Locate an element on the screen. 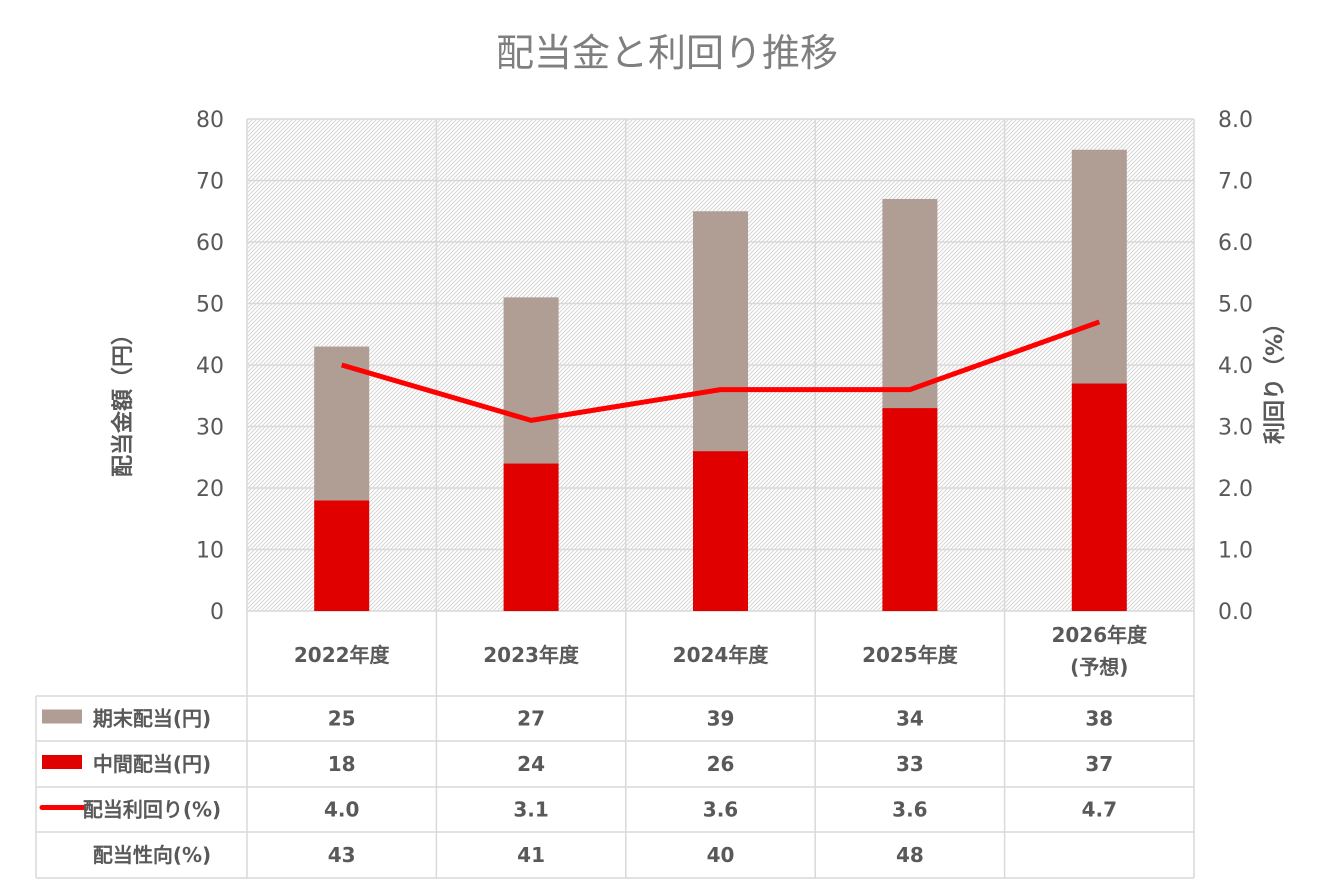 The width and height of the screenshot is (1334, 889). y-tick-label: 0 is located at coordinates (217, 612).